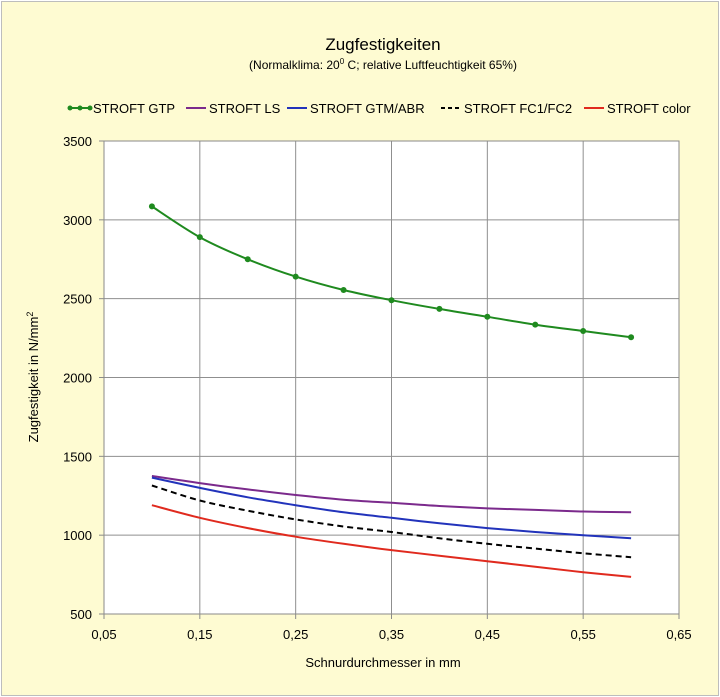 The width and height of the screenshot is (720, 697). I want to click on y-tick-label: 2000, so click(77, 378).